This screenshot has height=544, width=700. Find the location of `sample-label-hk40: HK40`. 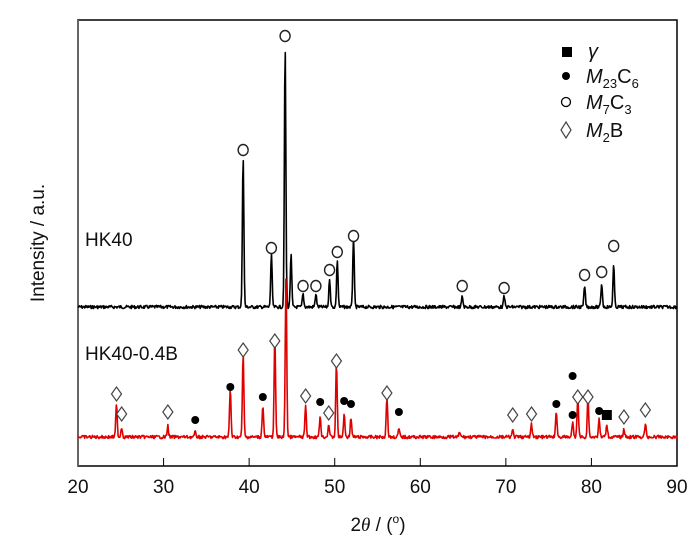

sample-label-hk40: HK40 is located at coordinates (109, 240).